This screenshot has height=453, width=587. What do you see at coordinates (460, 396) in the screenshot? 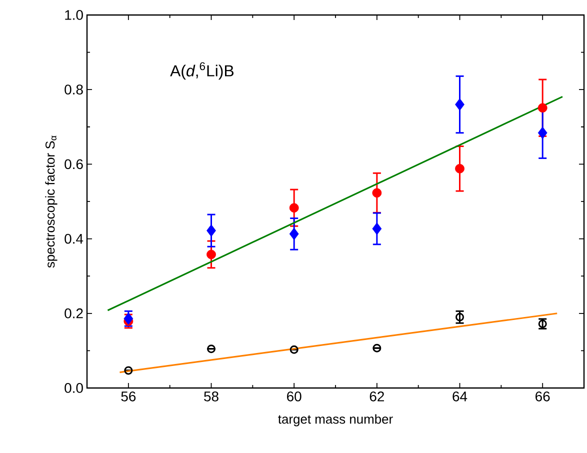
I see `x-tick-label: 64` at bounding box center [460, 396].